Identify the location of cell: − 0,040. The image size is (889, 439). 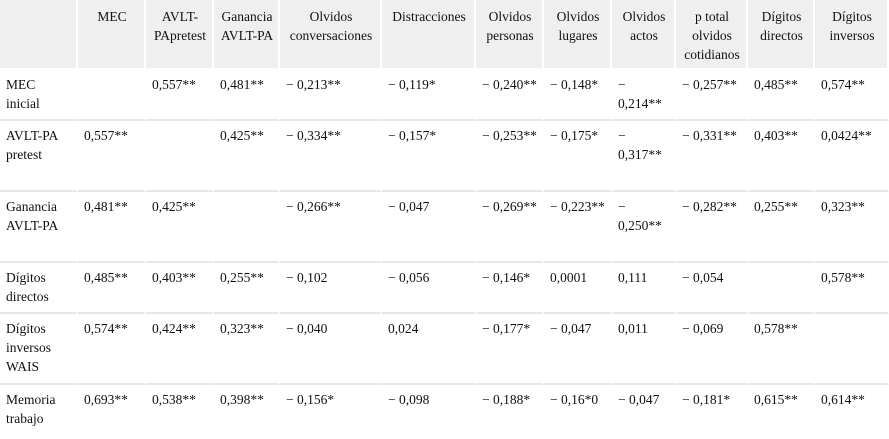
(331, 349).